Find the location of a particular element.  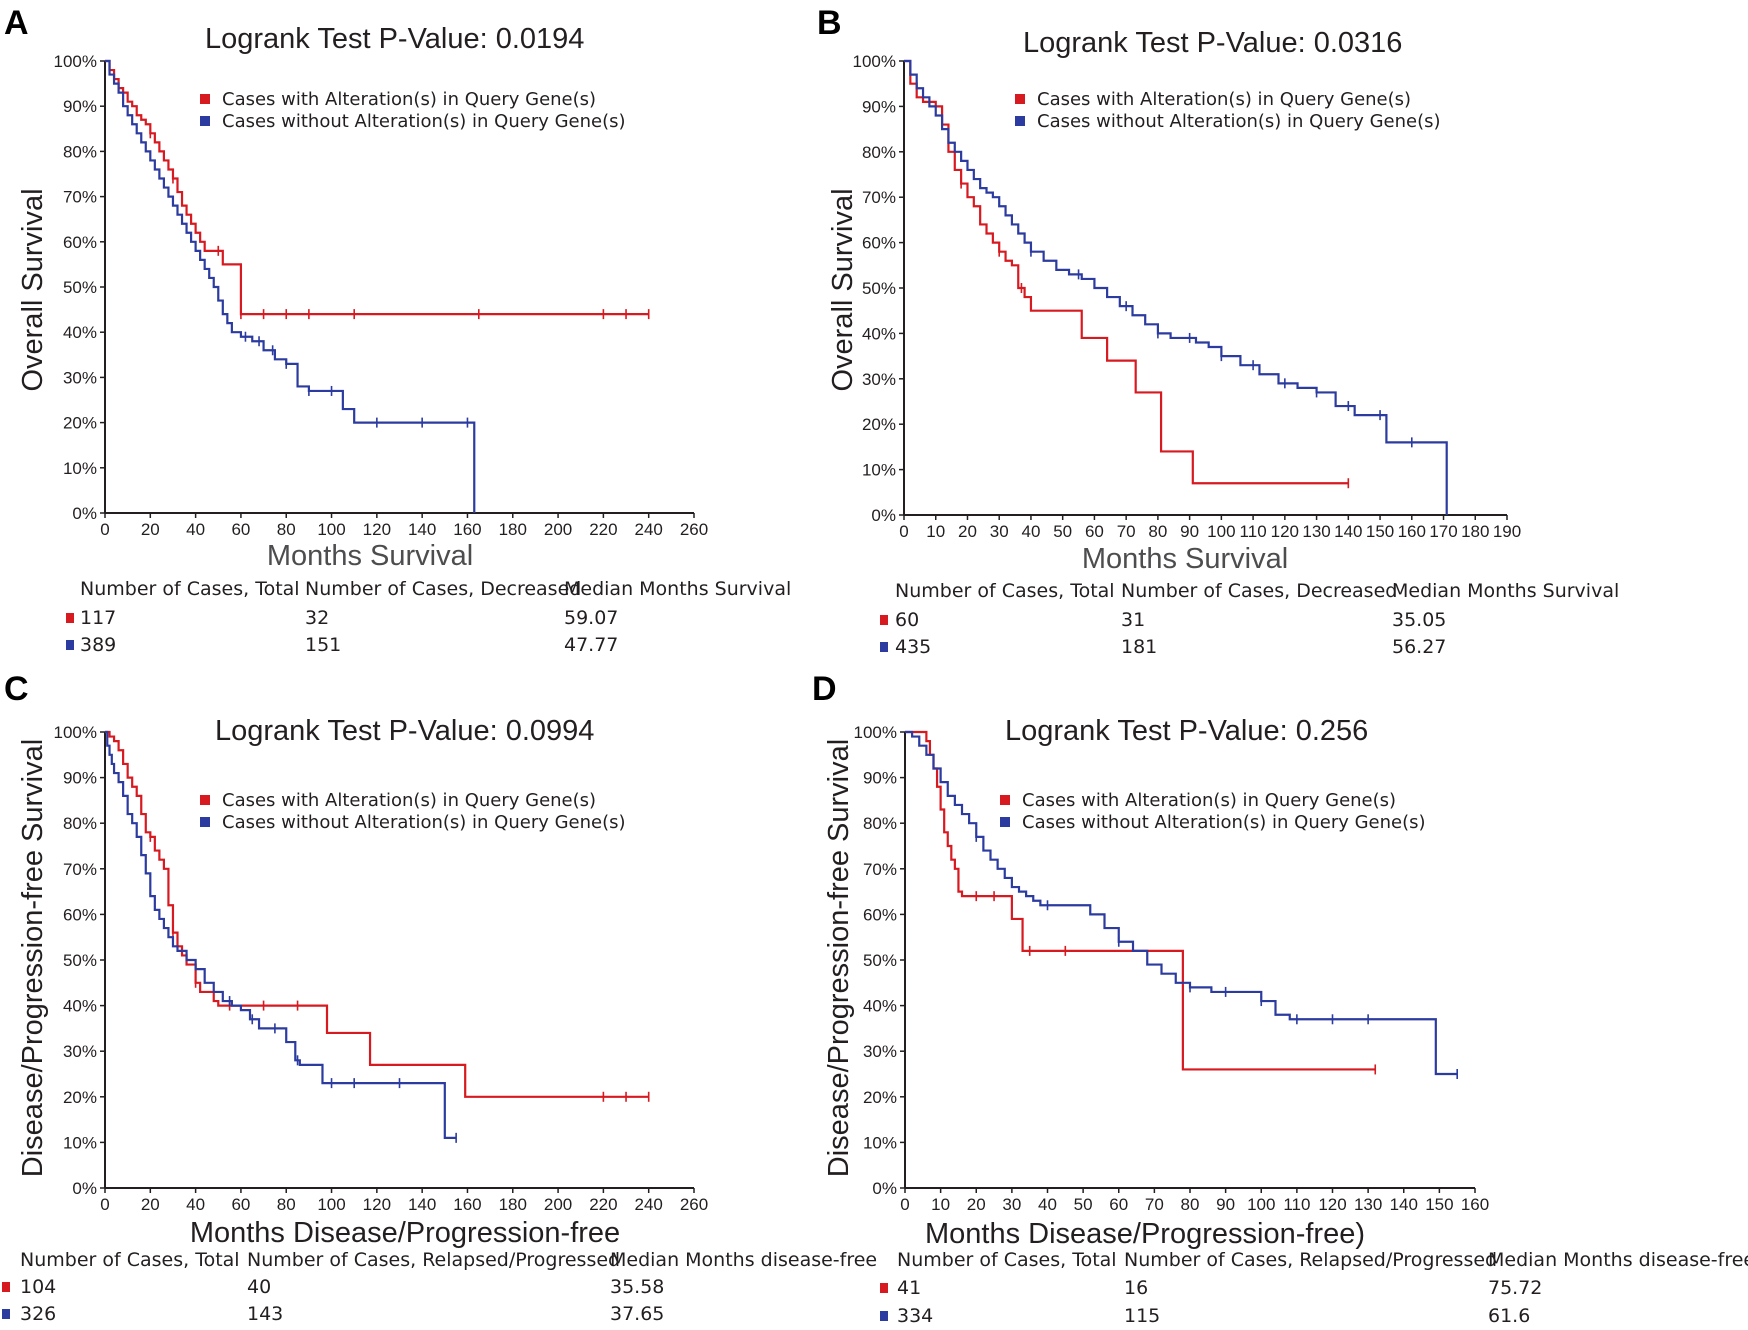

table-cell: 41 is located at coordinates (909, 1288).